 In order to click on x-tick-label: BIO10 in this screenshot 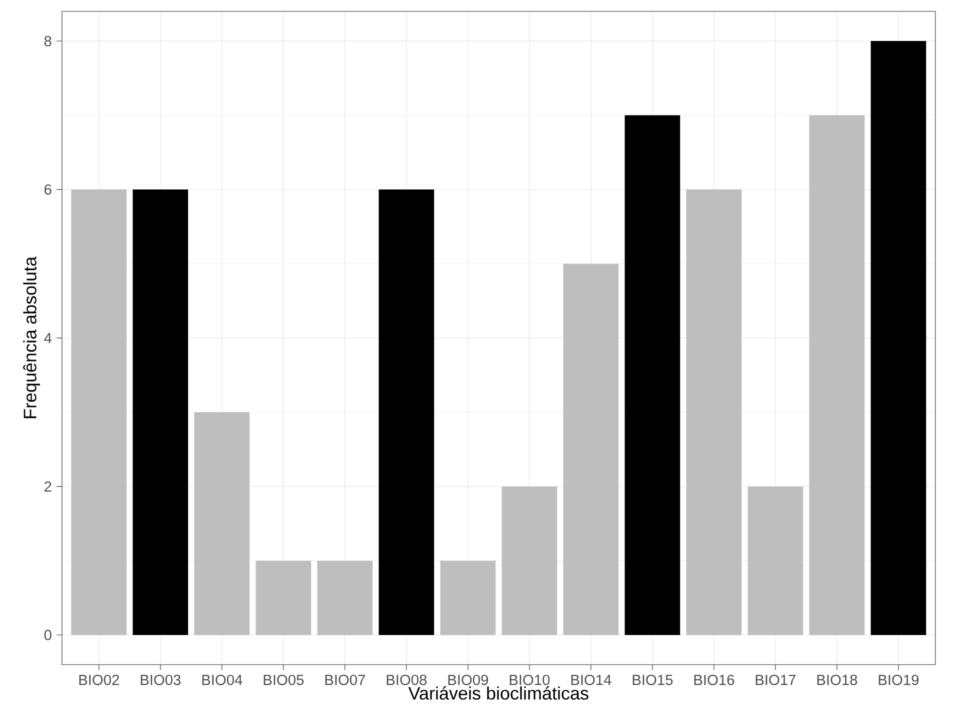, I will do `click(530, 680)`.